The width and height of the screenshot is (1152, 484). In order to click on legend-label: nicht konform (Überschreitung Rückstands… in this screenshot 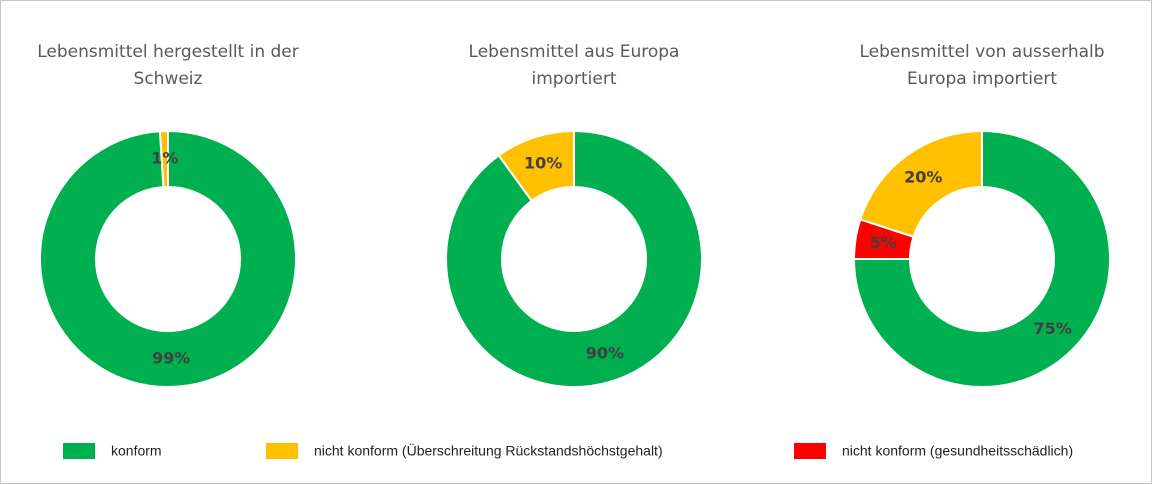, I will do `click(488, 450)`.